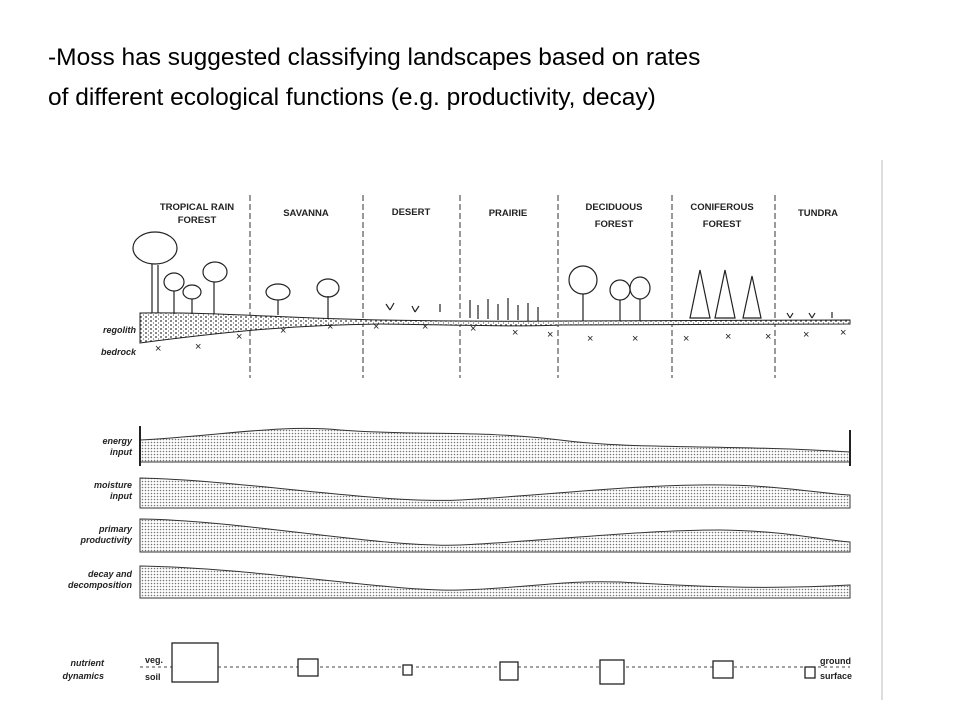  Describe the element at coordinates (100, 585) in the screenshot. I see `profile-label: decomposition` at that location.